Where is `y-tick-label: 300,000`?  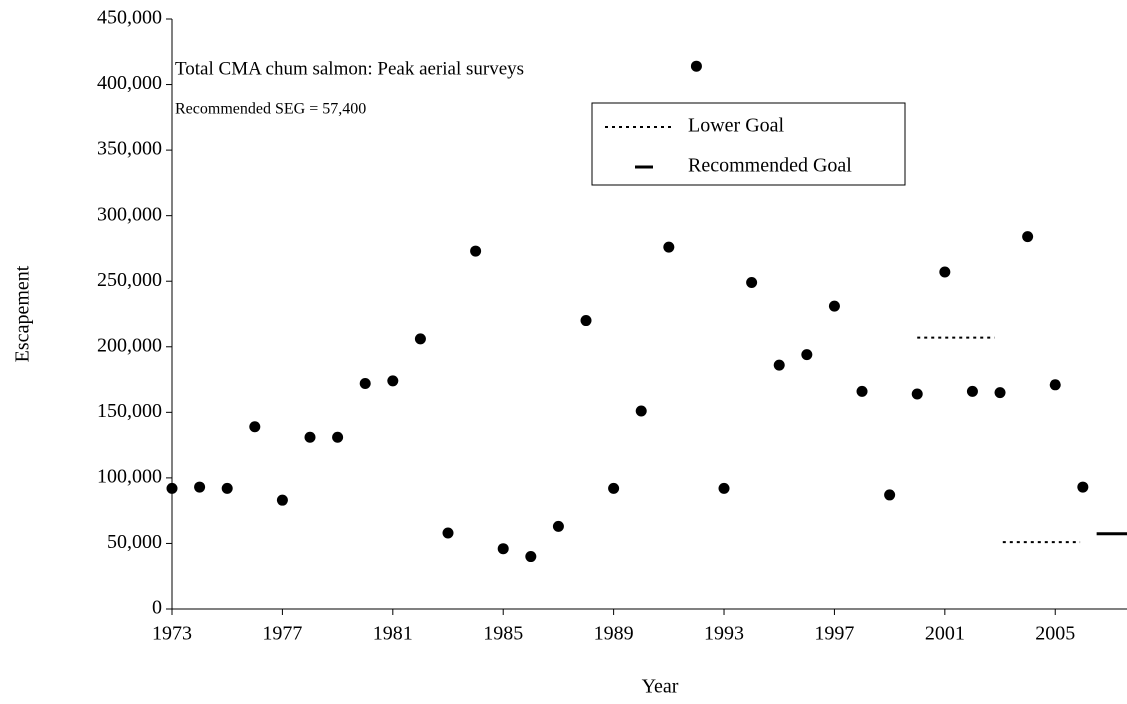 y-tick-label: 300,000 is located at coordinates (129, 214).